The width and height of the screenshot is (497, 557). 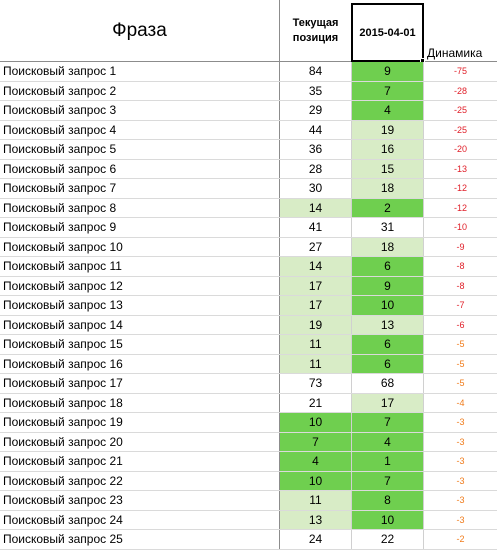 I want to click on cell-phrase: Поисковый запрос 22, so click(x=63, y=480).